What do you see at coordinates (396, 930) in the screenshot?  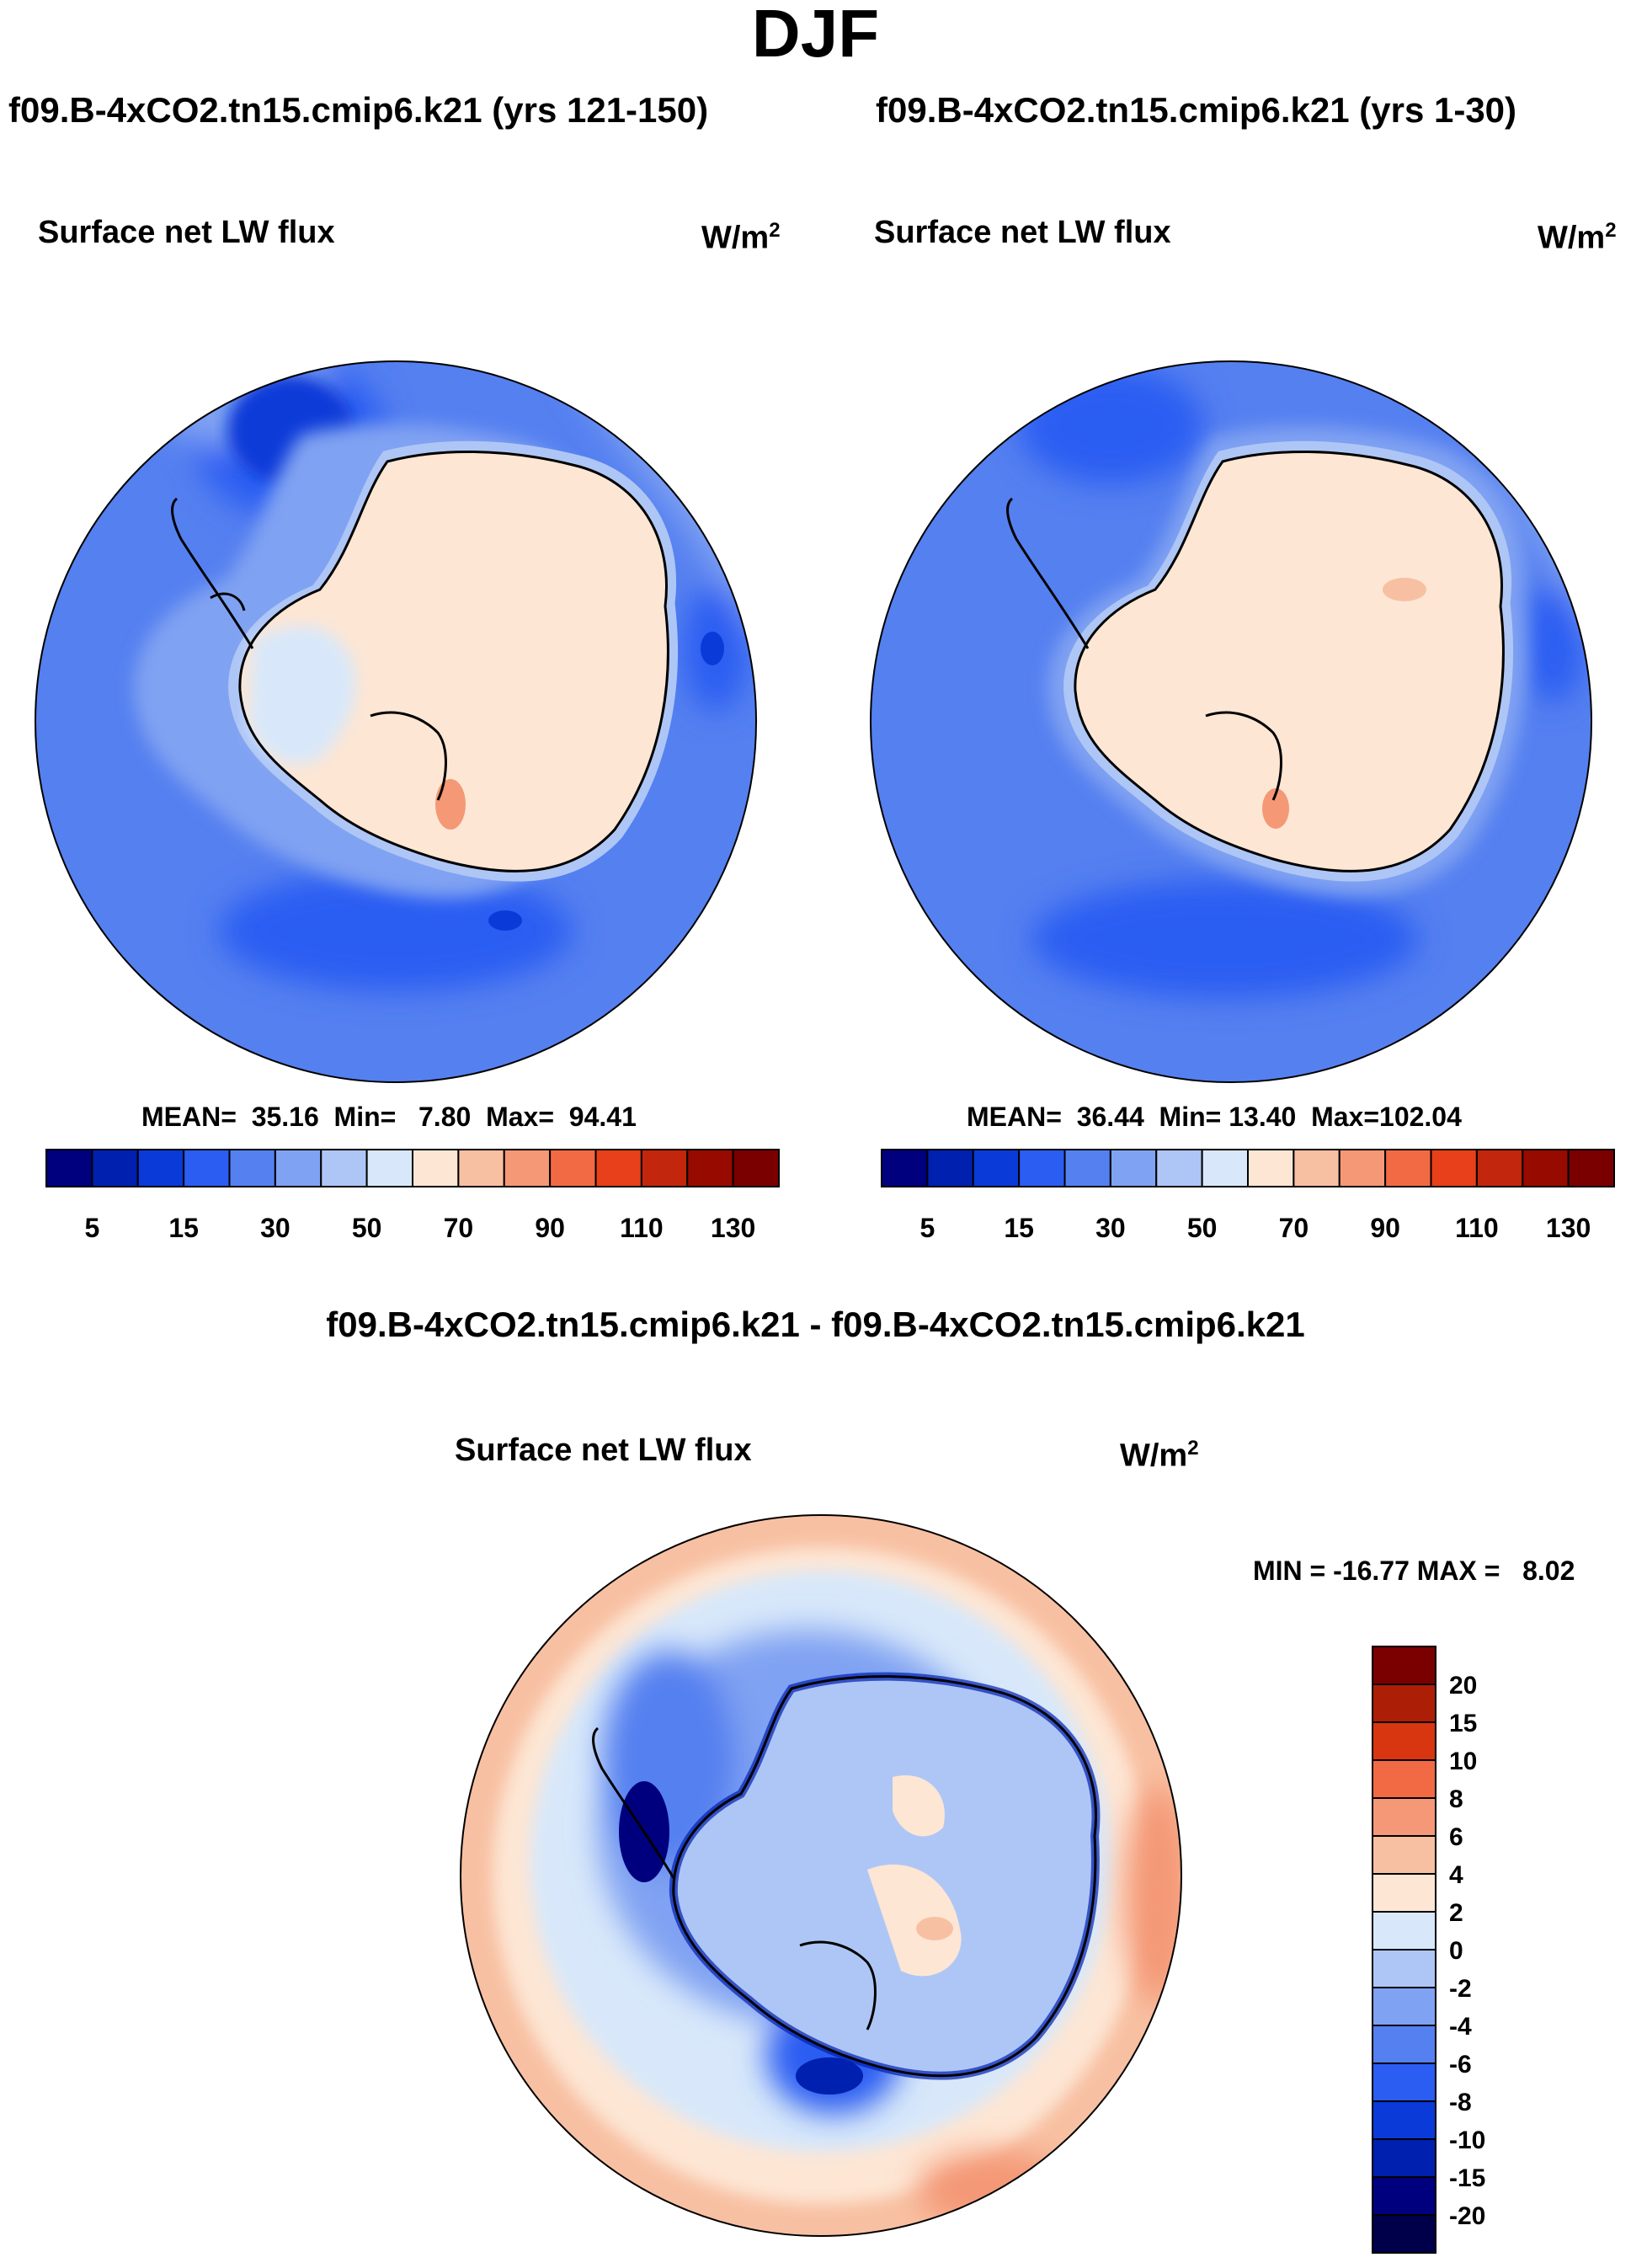 I see `ross-low` at bounding box center [396, 930].